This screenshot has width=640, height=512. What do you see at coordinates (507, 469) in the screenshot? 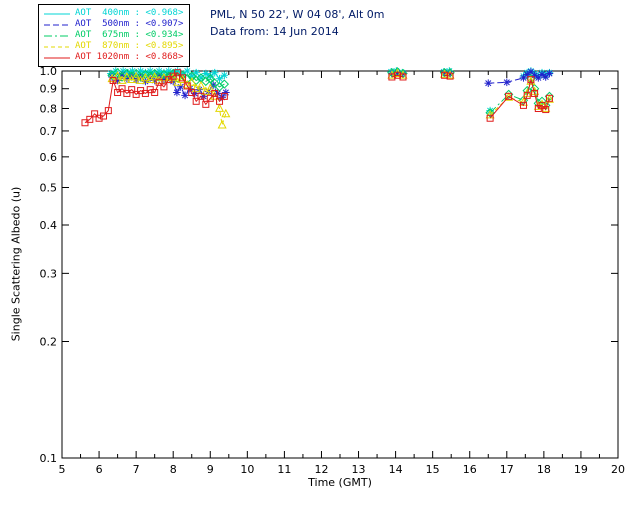
I see `x-tick-label: 17` at bounding box center [507, 469].